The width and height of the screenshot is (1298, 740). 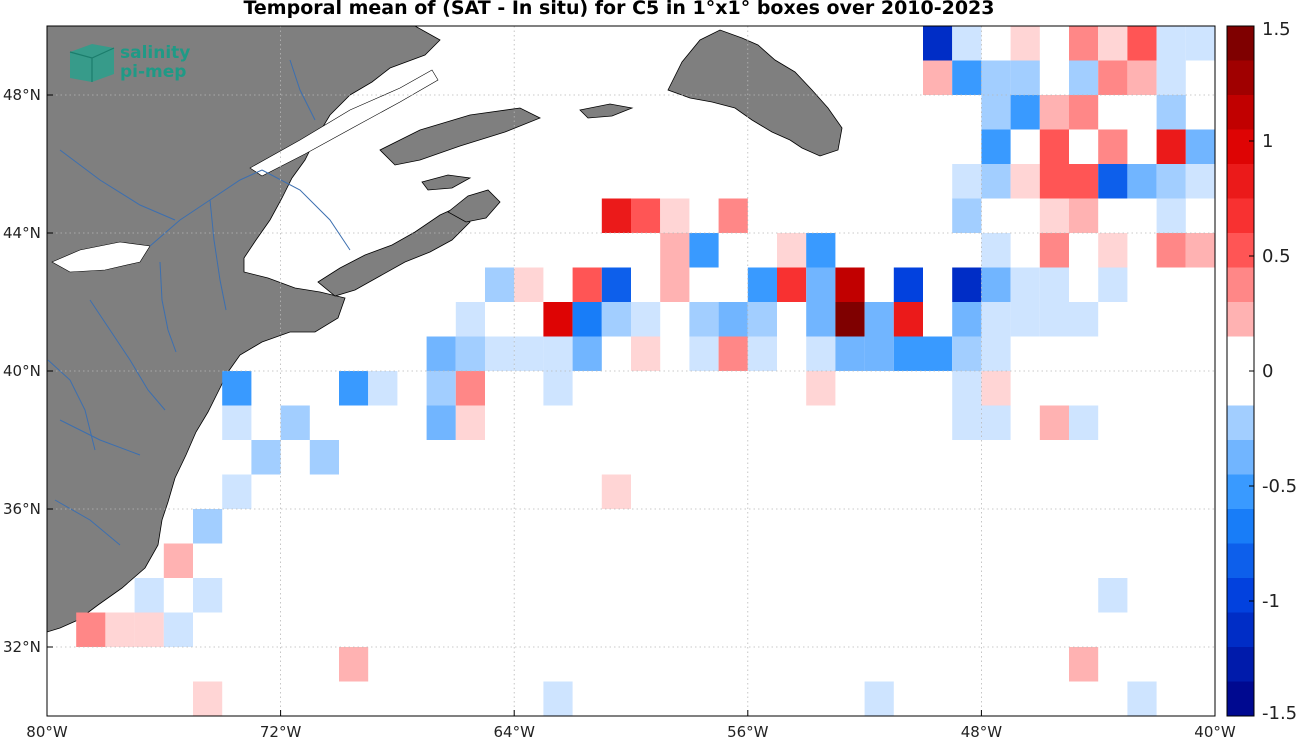 I want to click on latitude-tick-label: 44°N, so click(x=22, y=233).